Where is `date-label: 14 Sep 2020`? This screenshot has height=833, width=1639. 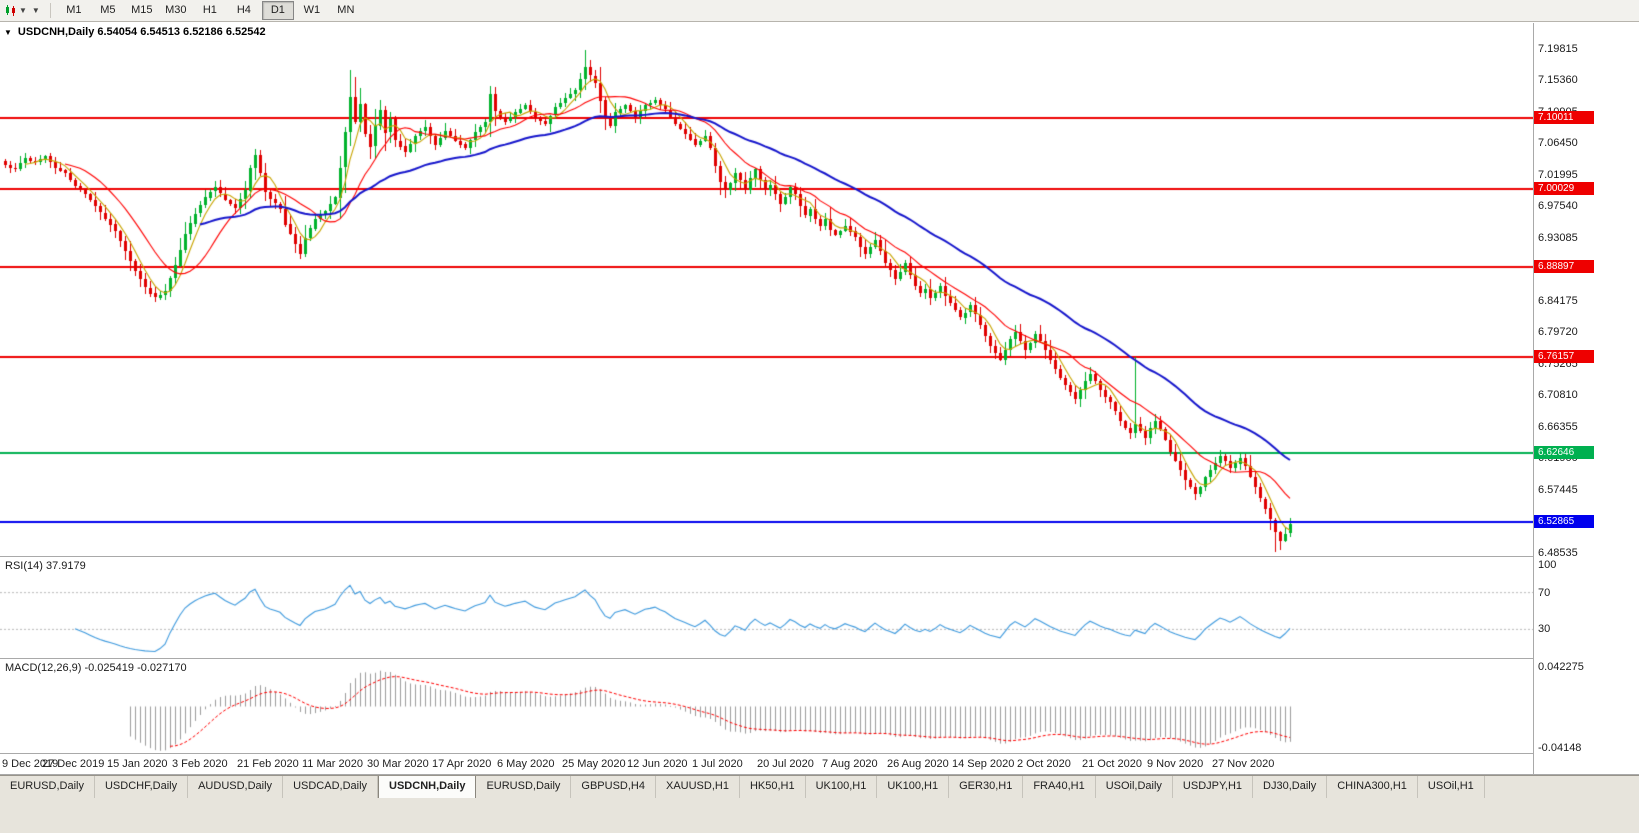
date-label: 14 Sep 2020 is located at coordinates (983, 764).